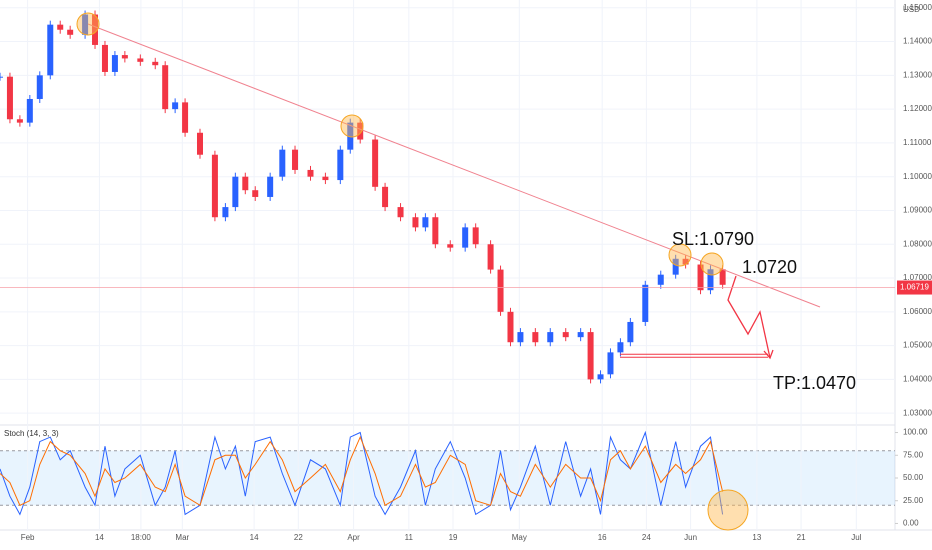 The width and height of the screenshot is (932, 550). Describe the element at coordinates (409, 537) in the screenshot. I see `x-tick-label: 11` at that location.